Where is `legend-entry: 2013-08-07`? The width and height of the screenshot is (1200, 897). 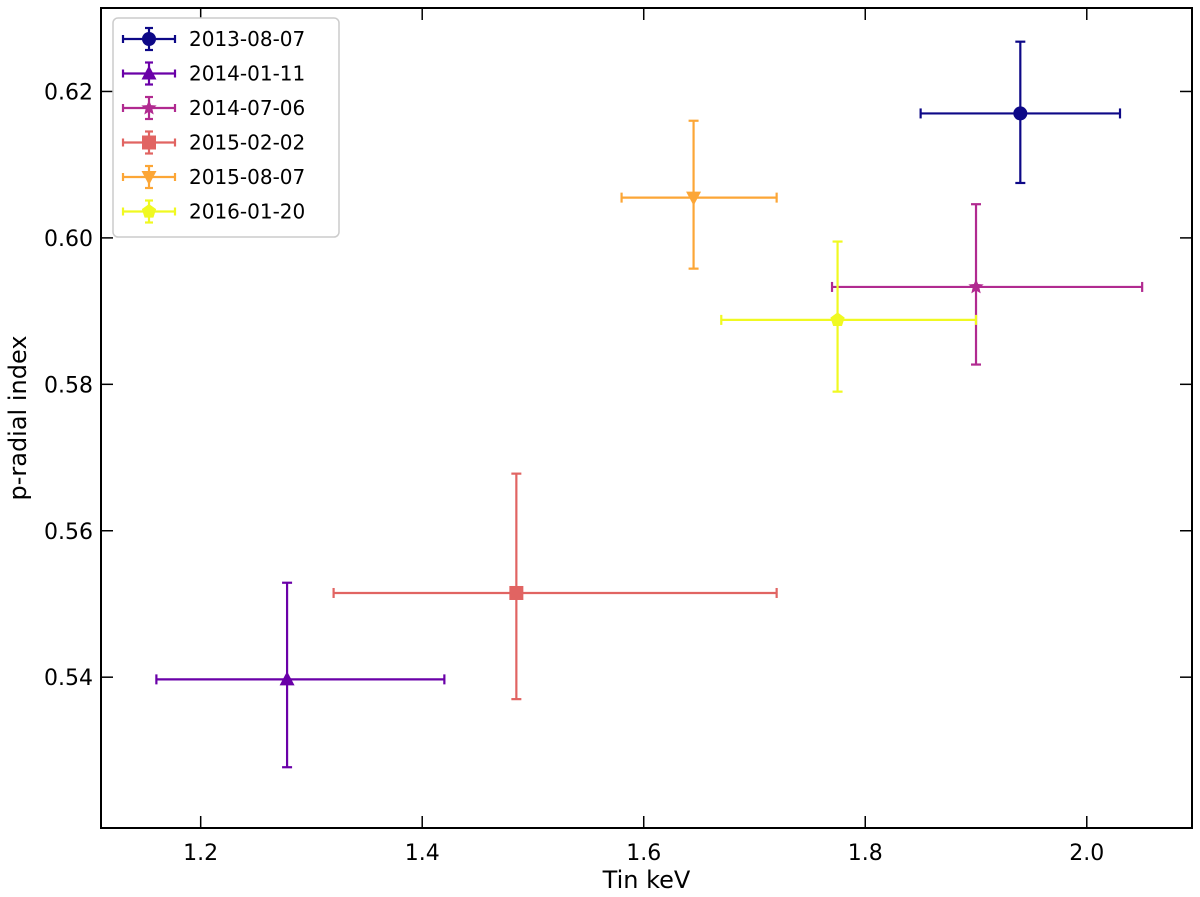
legend-entry: 2013-08-07 is located at coordinates (213, 39).